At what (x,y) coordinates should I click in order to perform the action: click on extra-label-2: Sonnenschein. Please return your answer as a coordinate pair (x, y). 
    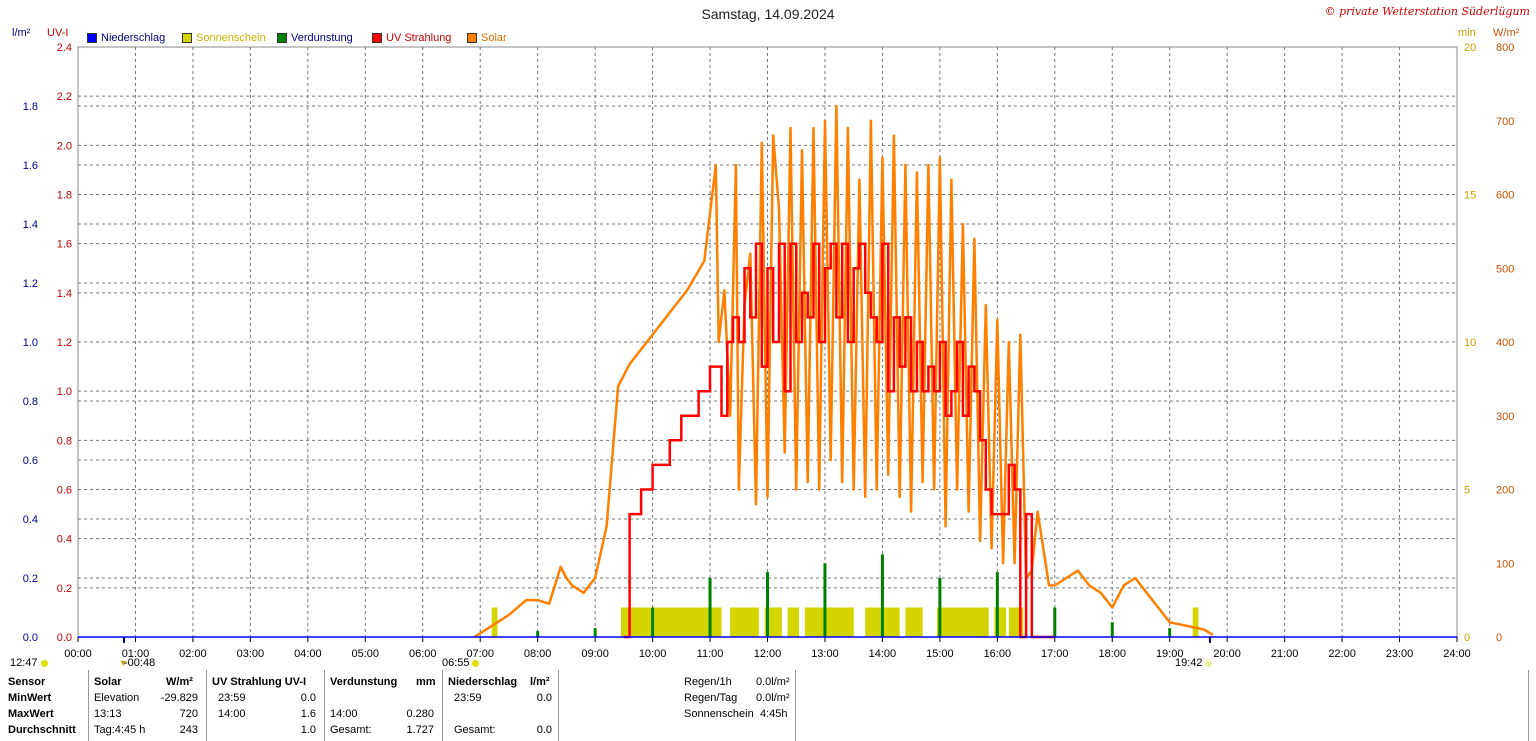
    Looking at the image, I should click on (719, 714).